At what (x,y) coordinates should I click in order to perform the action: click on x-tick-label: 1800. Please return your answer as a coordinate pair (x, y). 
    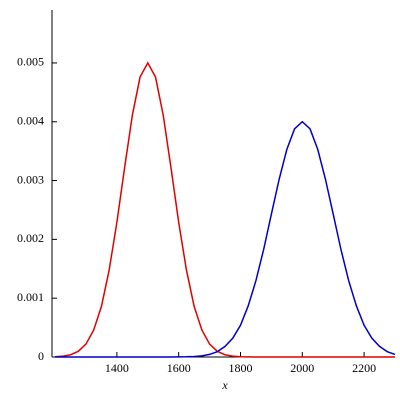
    Looking at the image, I should click on (240, 368).